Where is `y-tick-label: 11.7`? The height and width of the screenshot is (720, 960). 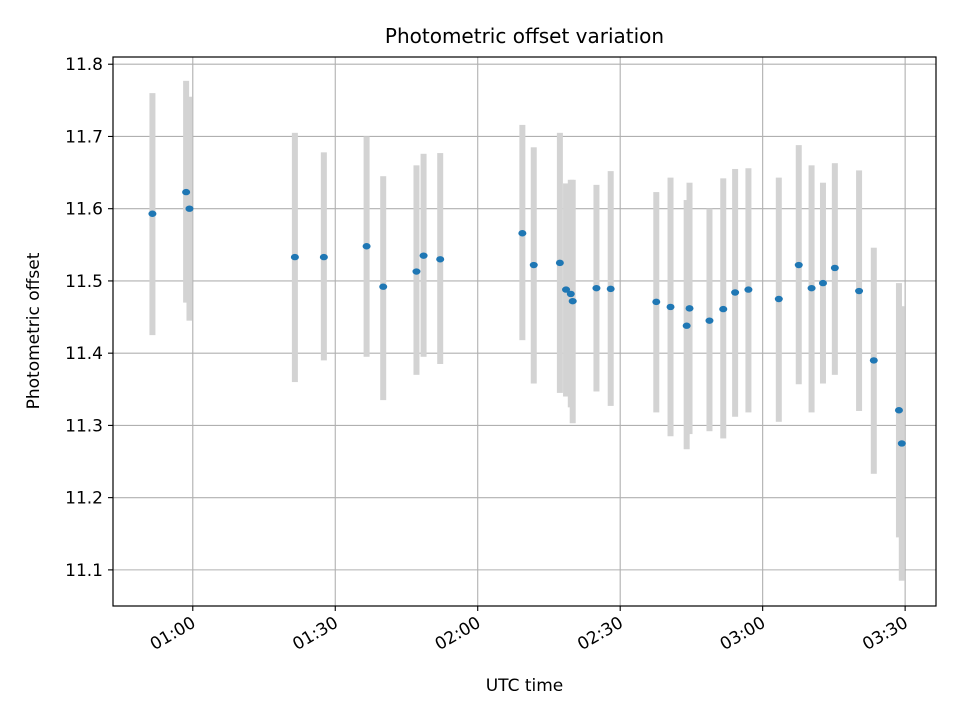 y-tick-label: 11.7 is located at coordinates (84, 137).